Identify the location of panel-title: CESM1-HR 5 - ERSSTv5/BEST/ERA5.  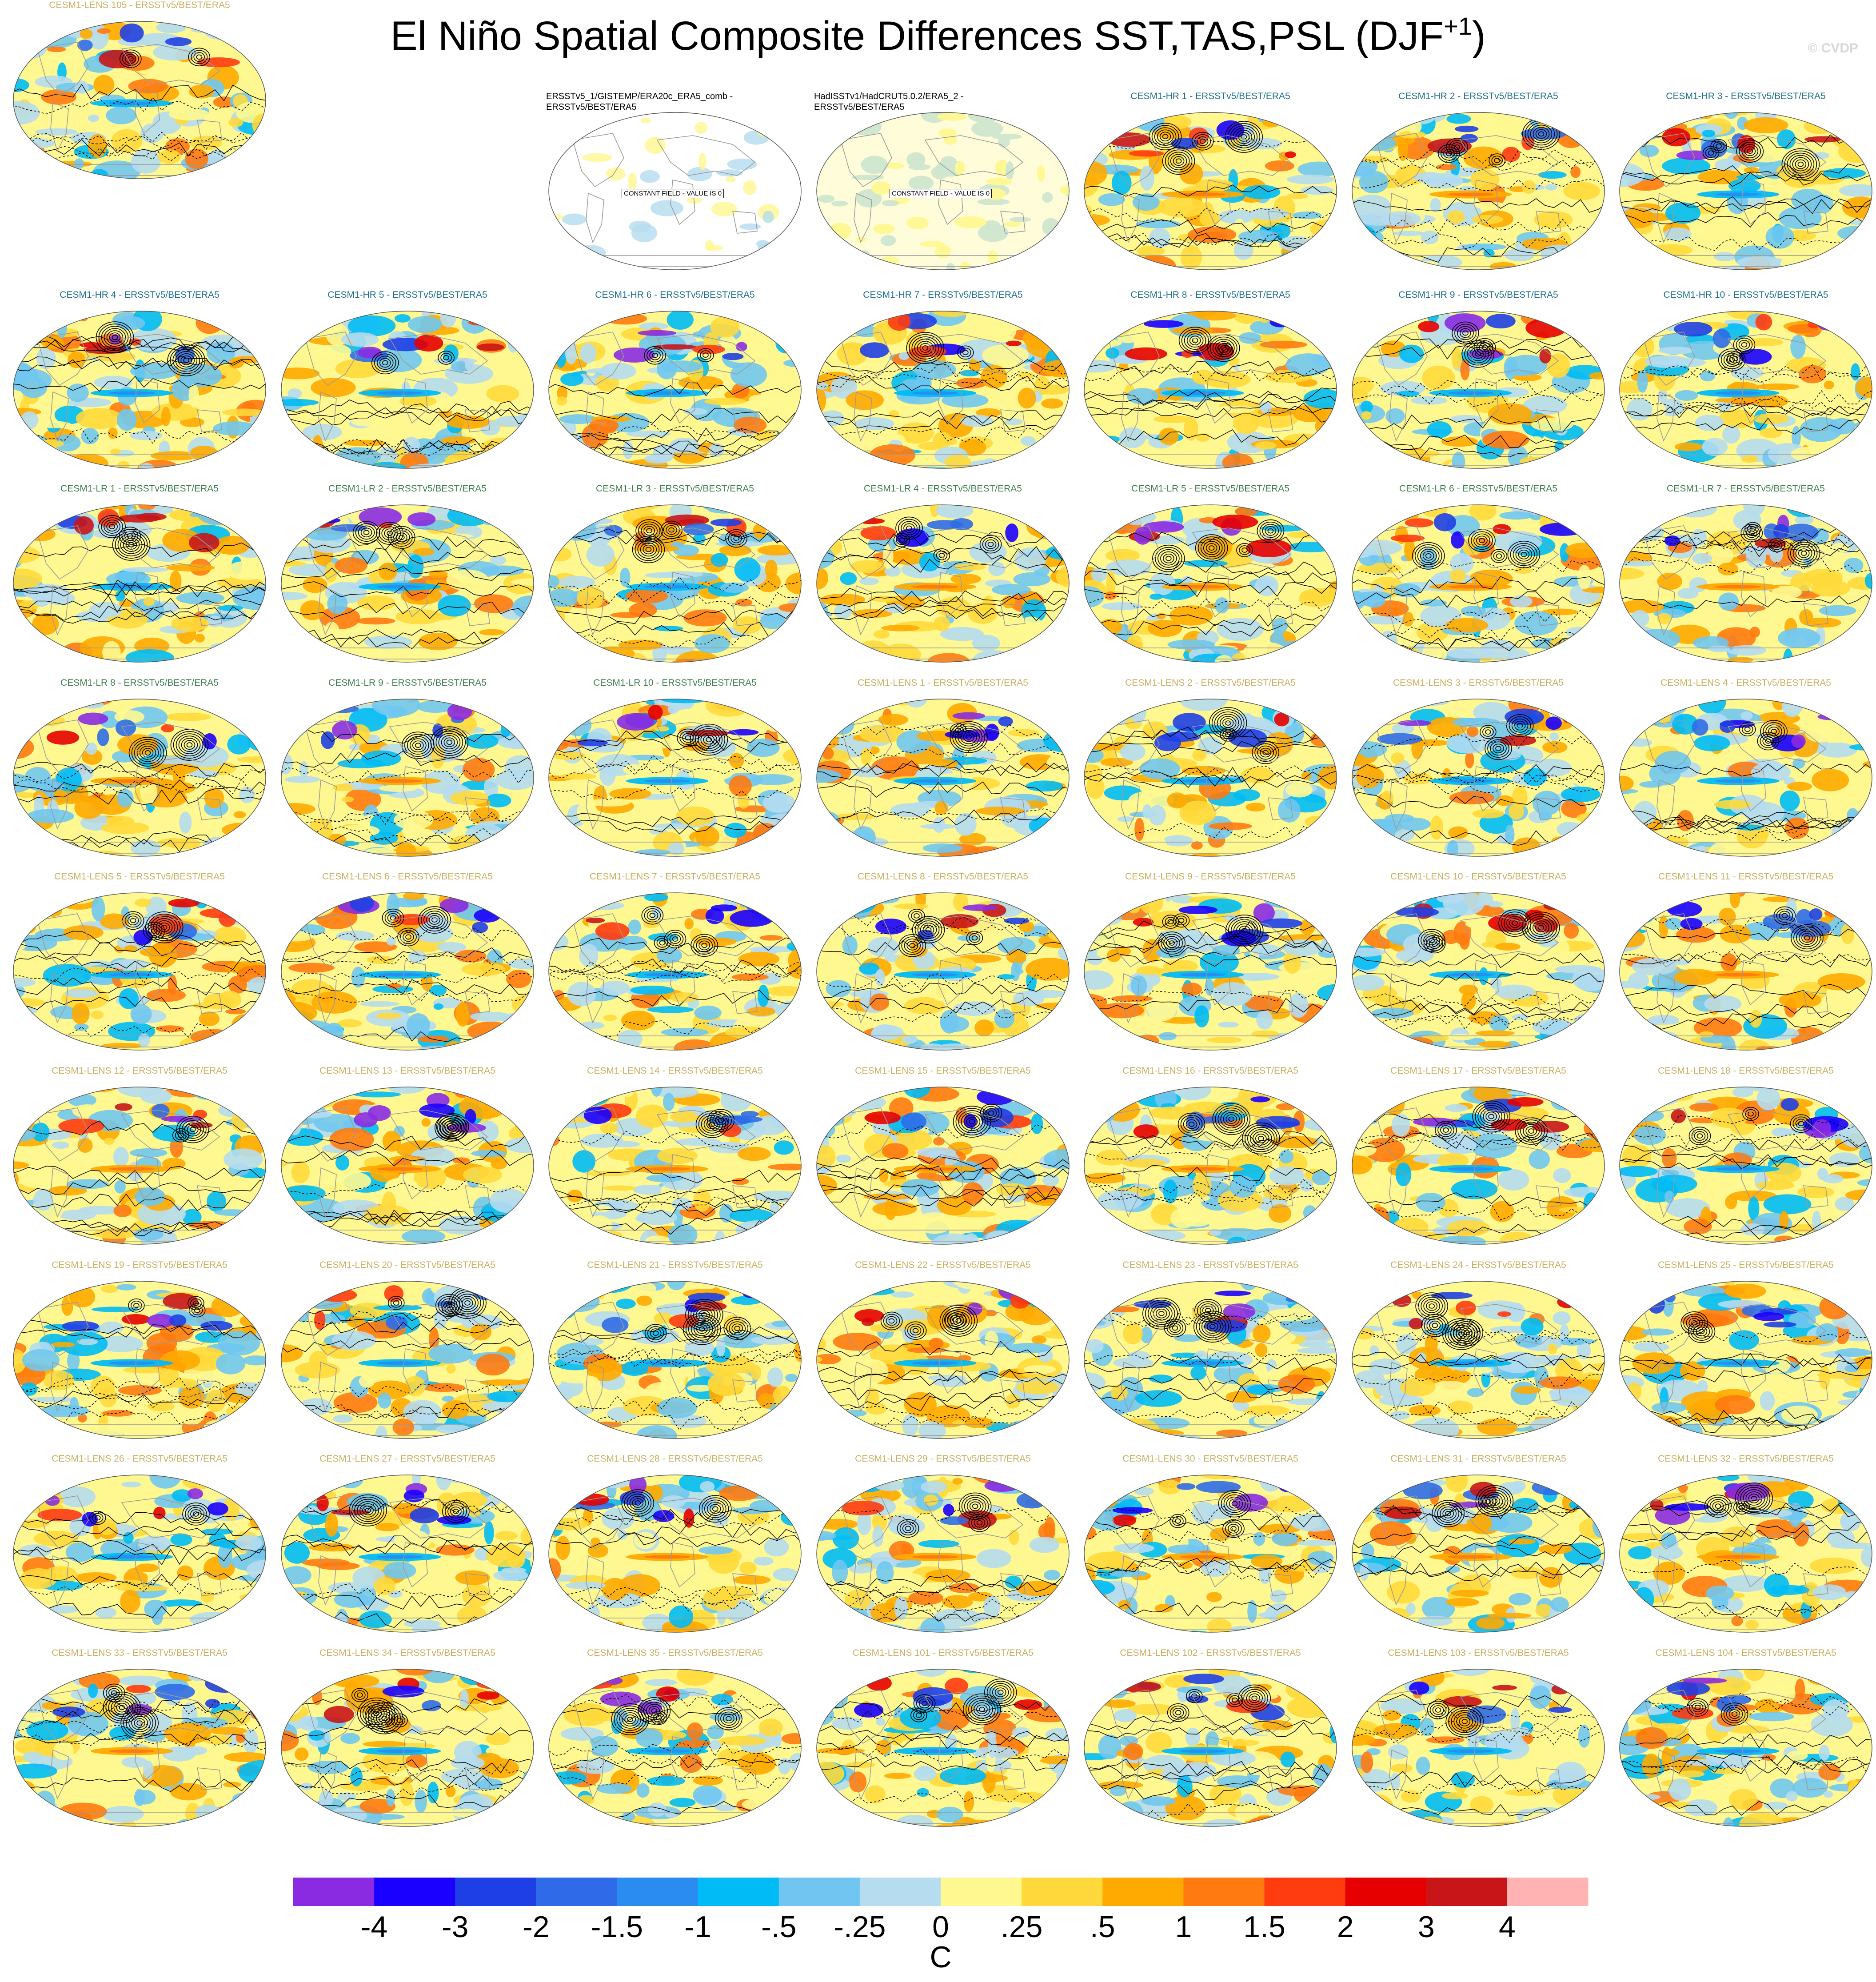
(407, 295).